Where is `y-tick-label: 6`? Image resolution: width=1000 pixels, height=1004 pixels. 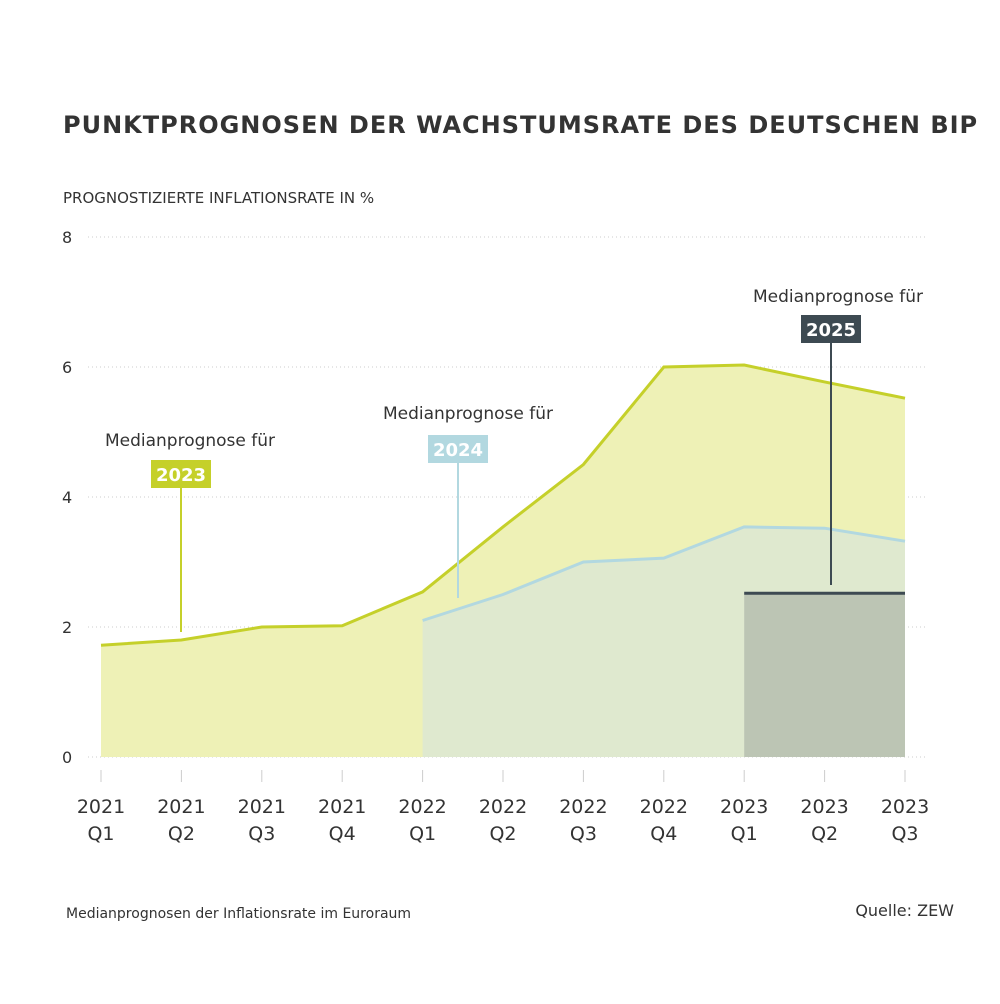
y-tick-label: 6 is located at coordinates (67, 367).